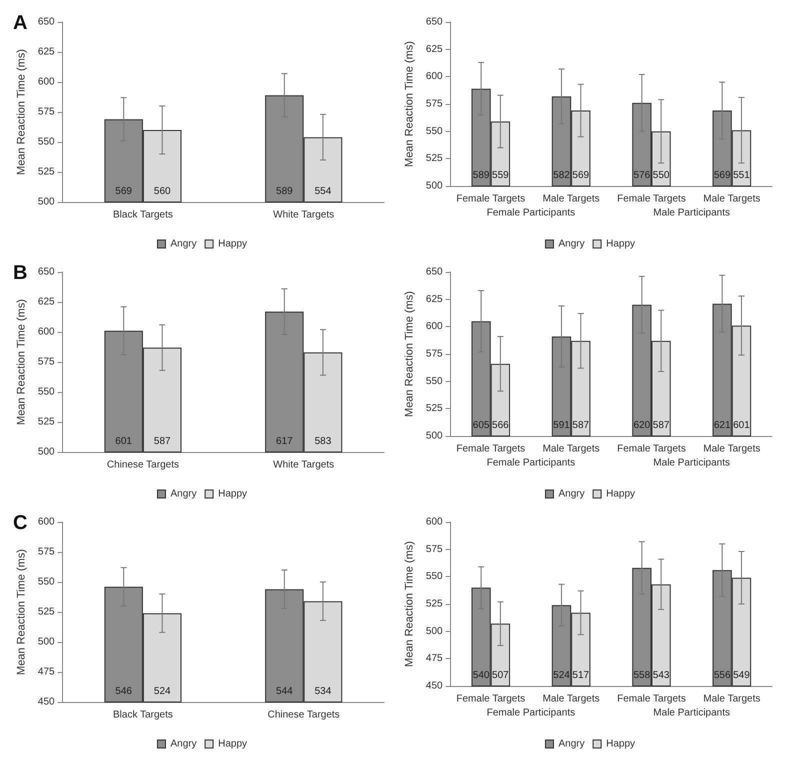  What do you see at coordinates (163, 191) in the screenshot?
I see `data-label: 560` at bounding box center [163, 191].